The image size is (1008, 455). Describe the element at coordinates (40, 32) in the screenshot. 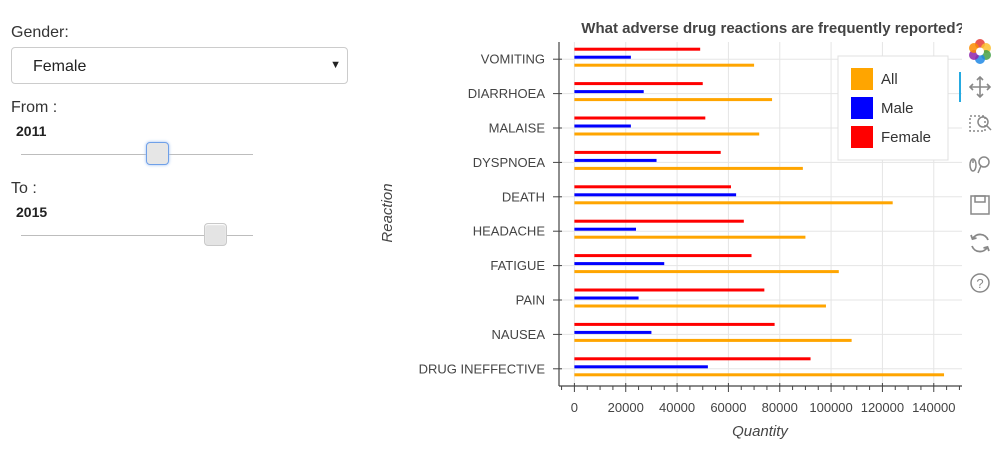

I see `gender-label: Gender:` at that location.